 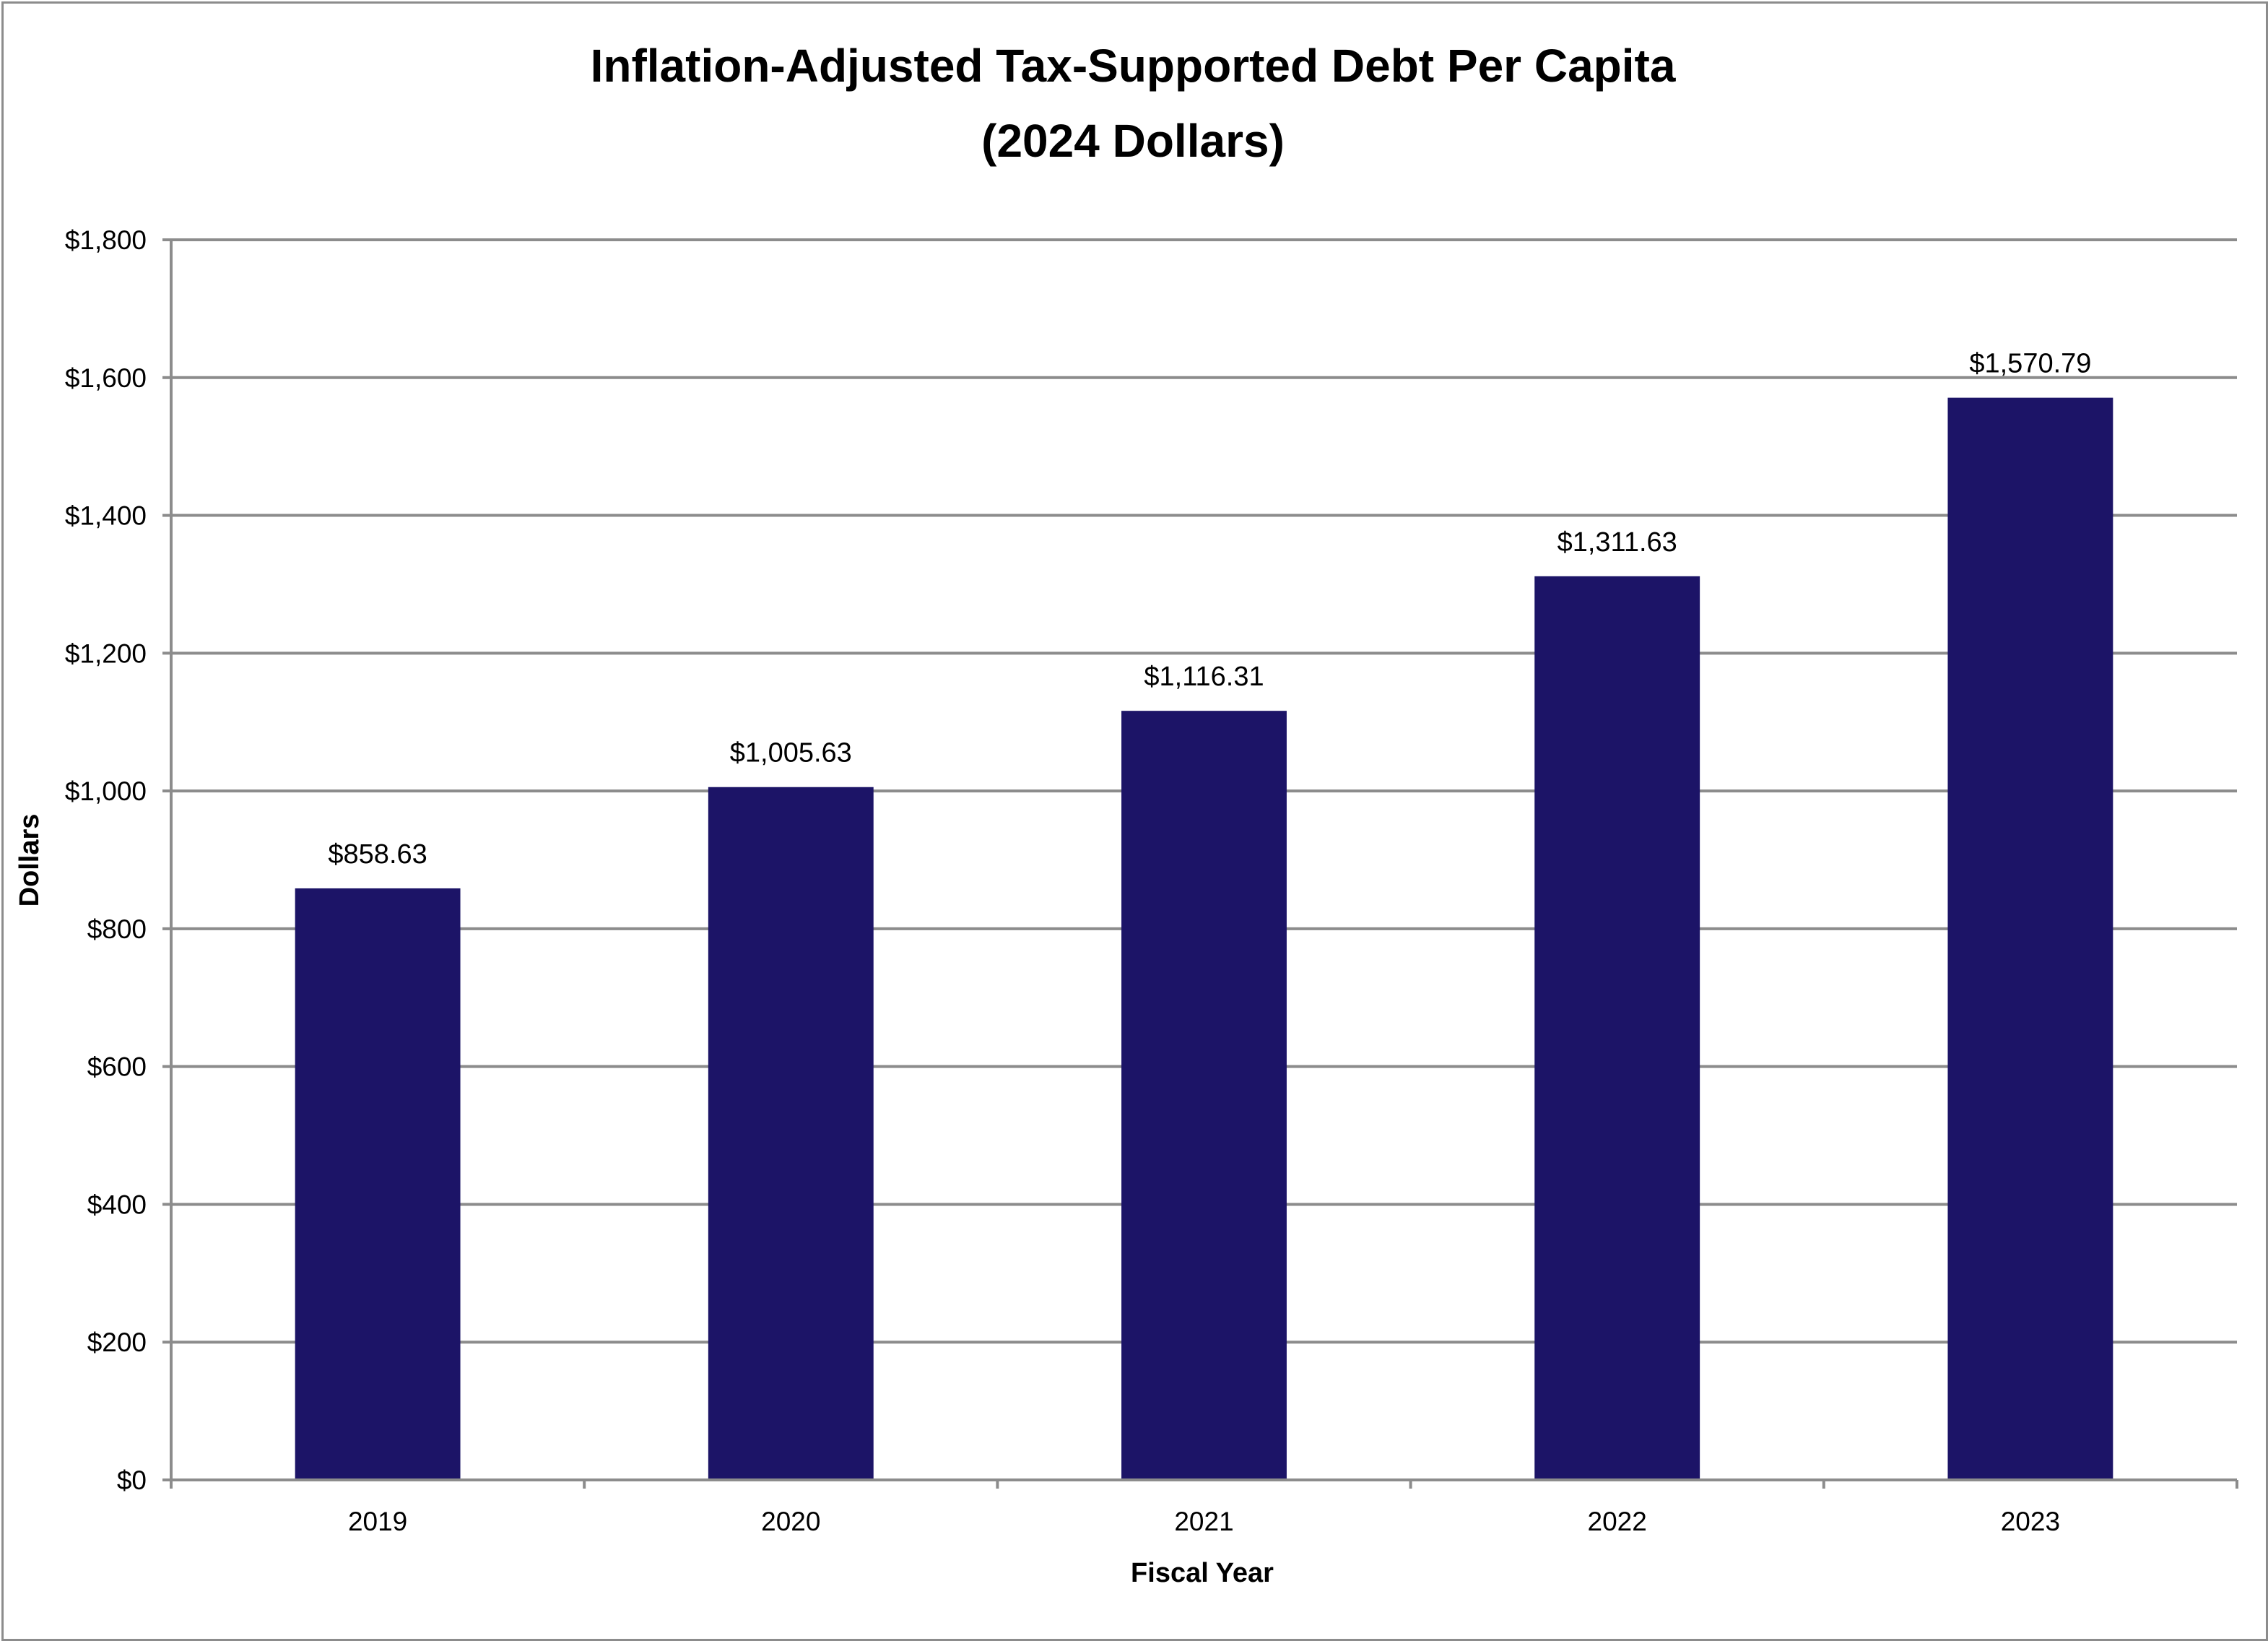 What do you see at coordinates (117, 1204) in the screenshot?
I see `y-tick-label: $400` at bounding box center [117, 1204].